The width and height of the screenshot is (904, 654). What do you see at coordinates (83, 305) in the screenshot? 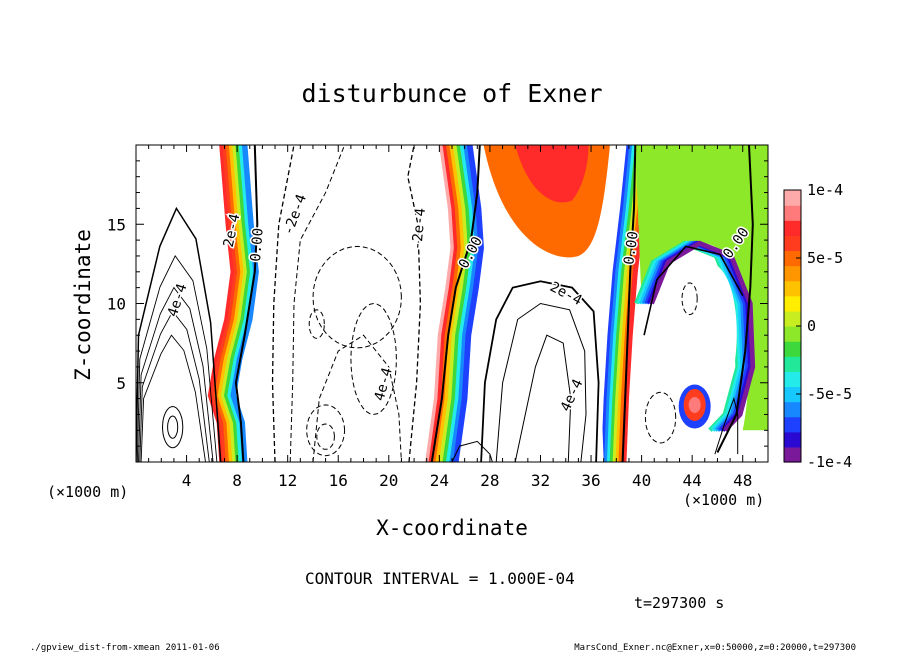
I see `y-axis-label: Z-coordinate` at bounding box center [83, 305].